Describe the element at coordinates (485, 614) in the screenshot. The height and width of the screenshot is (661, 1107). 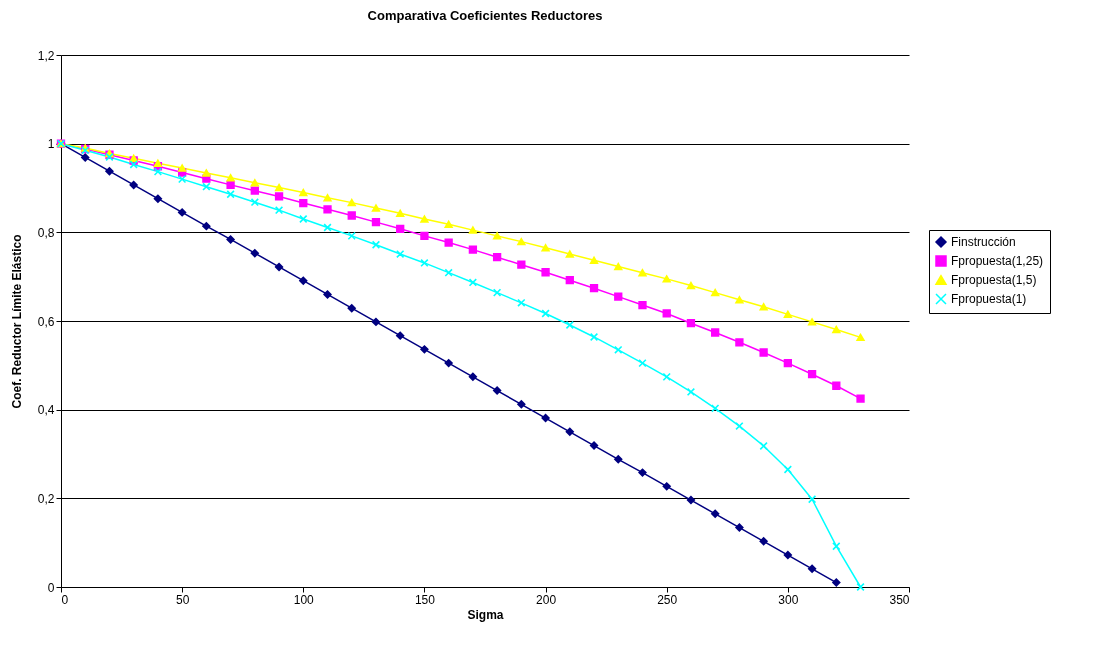
I see `x-axis-title: Sigma` at that location.